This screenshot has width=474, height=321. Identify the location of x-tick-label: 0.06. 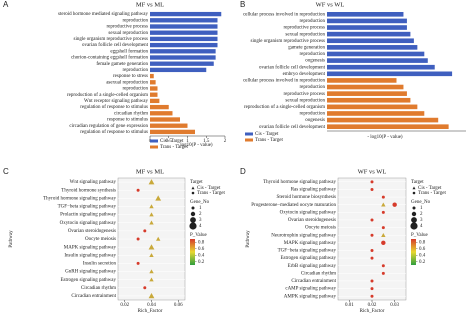
(178, 305).